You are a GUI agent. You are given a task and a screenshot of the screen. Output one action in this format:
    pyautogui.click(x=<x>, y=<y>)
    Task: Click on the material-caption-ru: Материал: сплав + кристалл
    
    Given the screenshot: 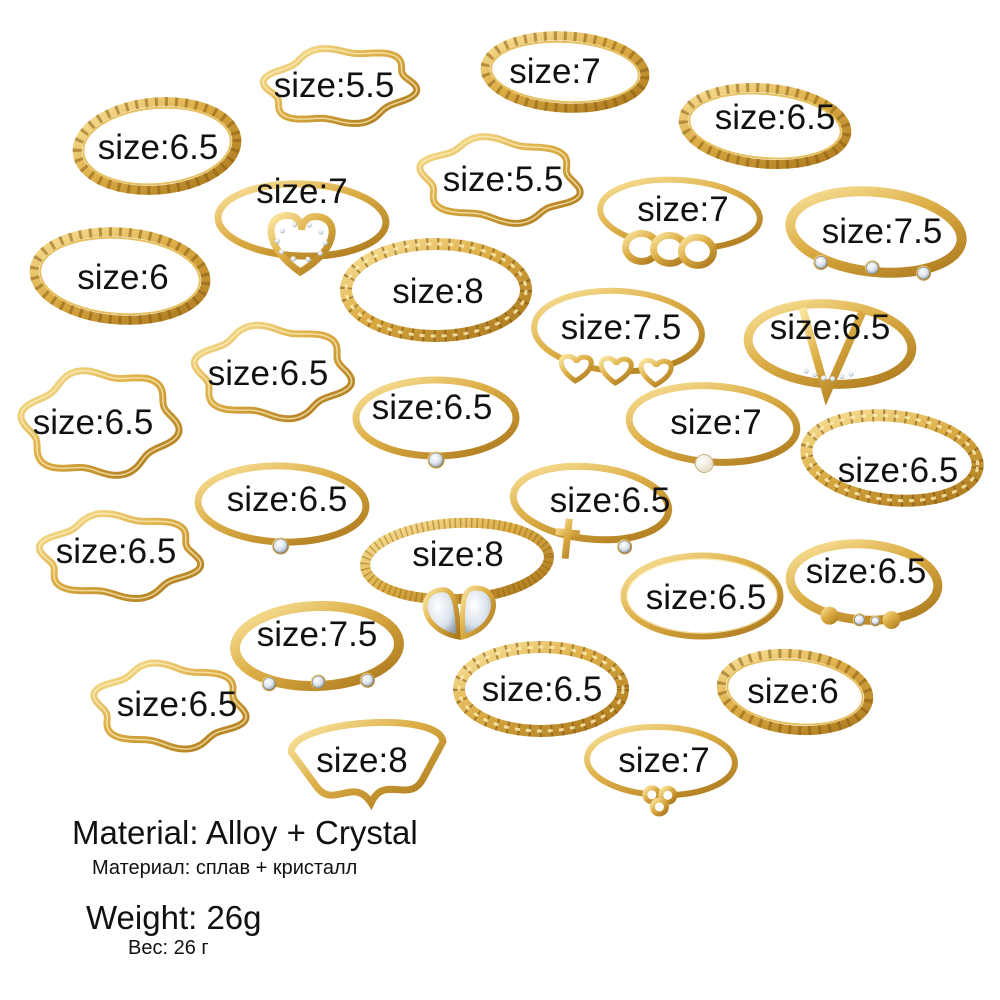 What is the action you would take?
    pyautogui.click(x=225, y=868)
    